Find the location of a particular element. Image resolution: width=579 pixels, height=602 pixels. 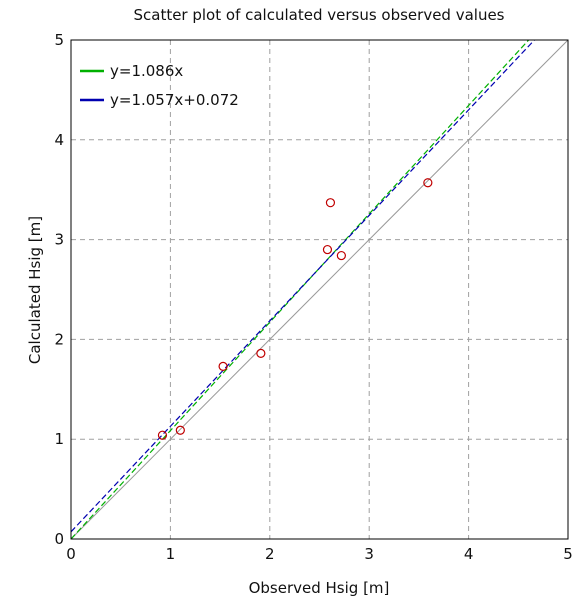

y-axis-label: Calculated Hsig [m] is located at coordinates (35, 290).